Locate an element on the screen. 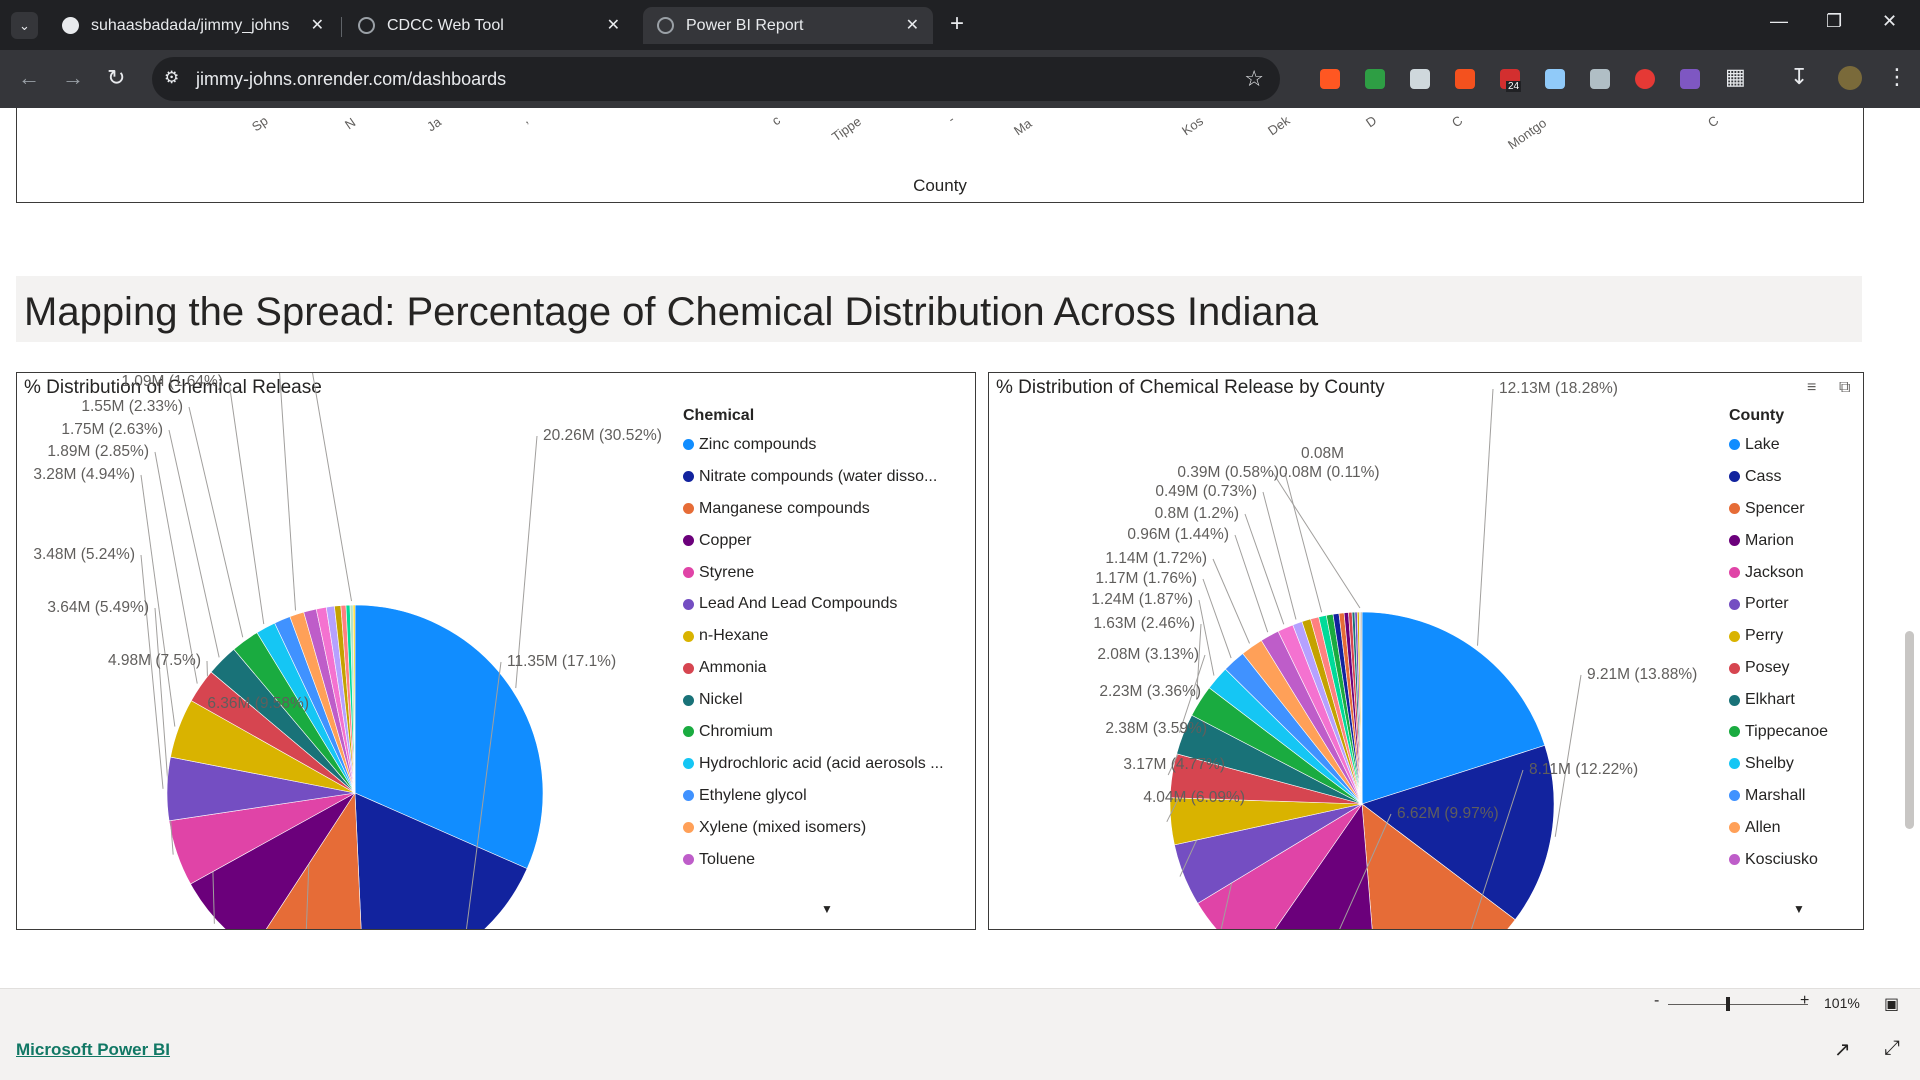  leader-line is located at coordinates (1231, 601).